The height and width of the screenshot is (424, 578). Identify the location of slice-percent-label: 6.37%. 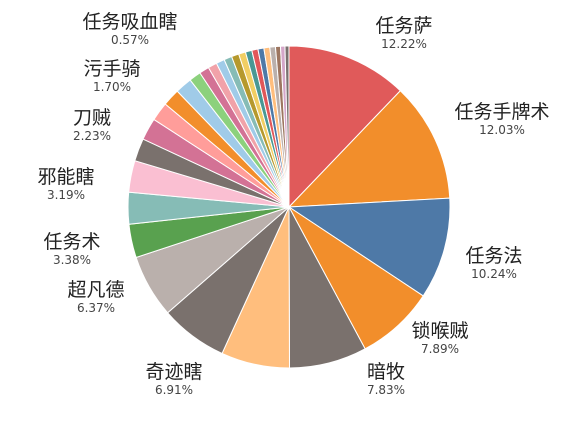
(96, 308).